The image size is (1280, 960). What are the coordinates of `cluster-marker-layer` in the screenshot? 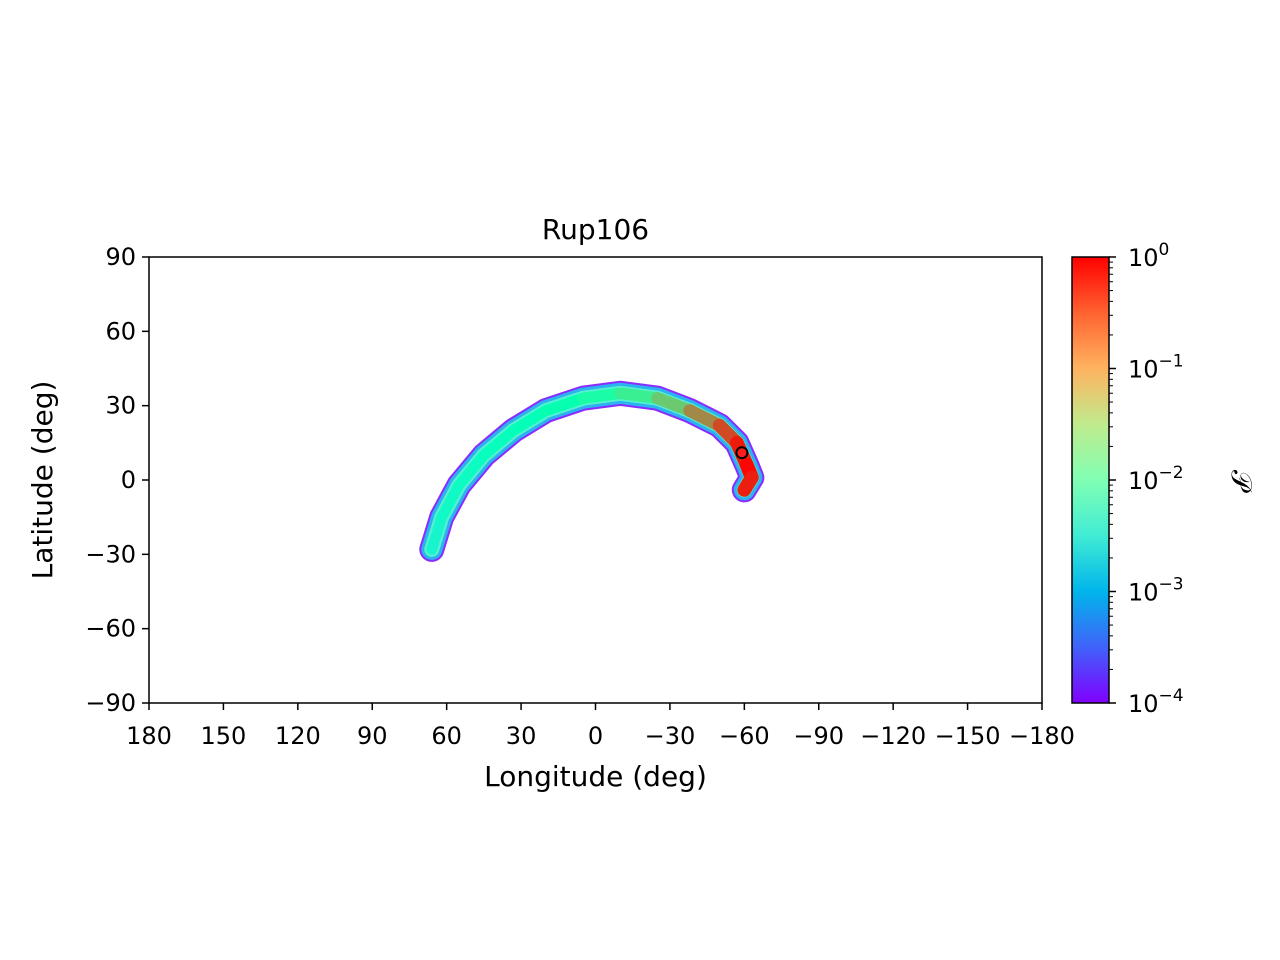 It's located at (742, 453).